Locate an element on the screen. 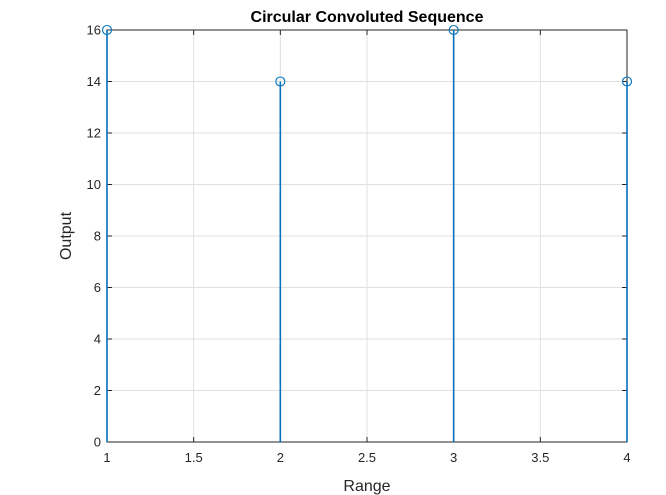 This screenshot has width=666, height=495. y-tick-label: 10 is located at coordinates (94, 184).